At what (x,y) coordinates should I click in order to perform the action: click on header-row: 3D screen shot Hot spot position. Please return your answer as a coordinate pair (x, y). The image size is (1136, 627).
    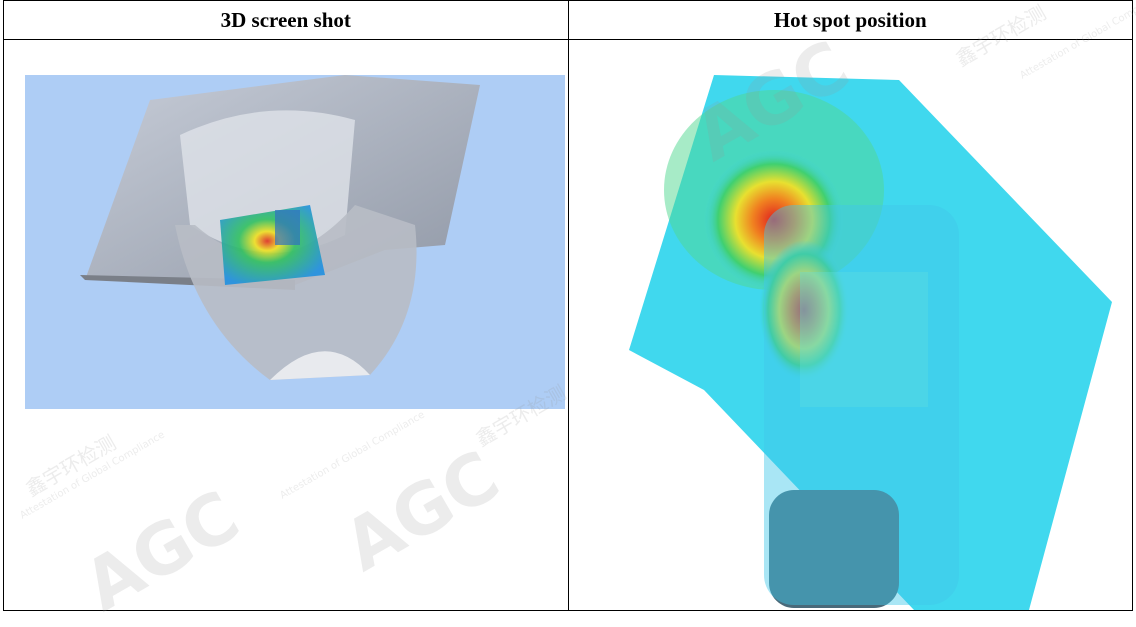
    Looking at the image, I should click on (568, 20).